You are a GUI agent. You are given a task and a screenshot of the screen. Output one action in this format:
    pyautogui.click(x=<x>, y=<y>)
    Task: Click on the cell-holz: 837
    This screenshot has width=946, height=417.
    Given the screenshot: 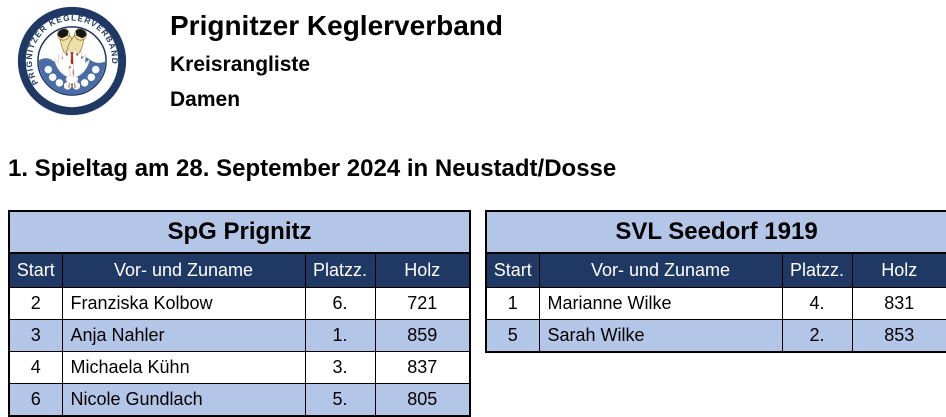 What is the action you would take?
    pyautogui.click(x=422, y=368)
    